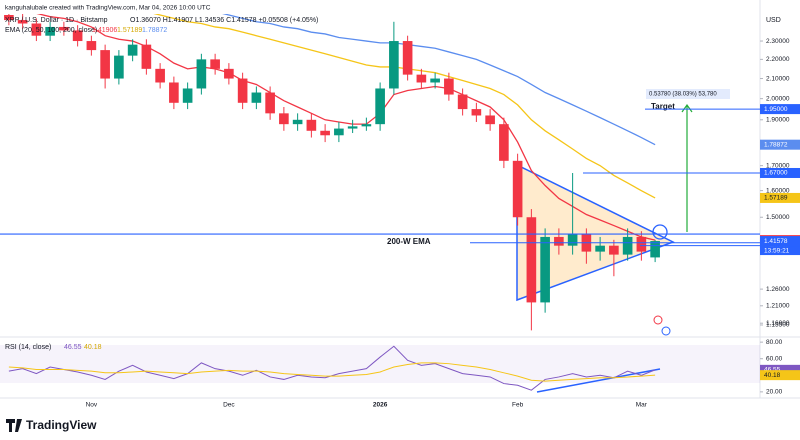  What do you see at coordinates (778, 59) in the screenshot?
I see `y-tick-label: 2.20000` at bounding box center [778, 59].